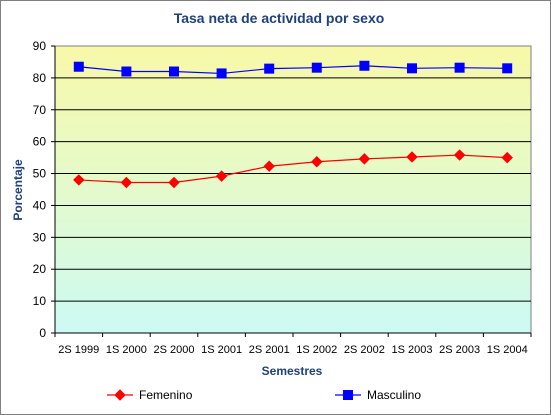 This screenshot has height=415, width=551. What do you see at coordinates (40, 78) in the screenshot?
I see `y-tick-label: 80` at bounding box center [40, 78].